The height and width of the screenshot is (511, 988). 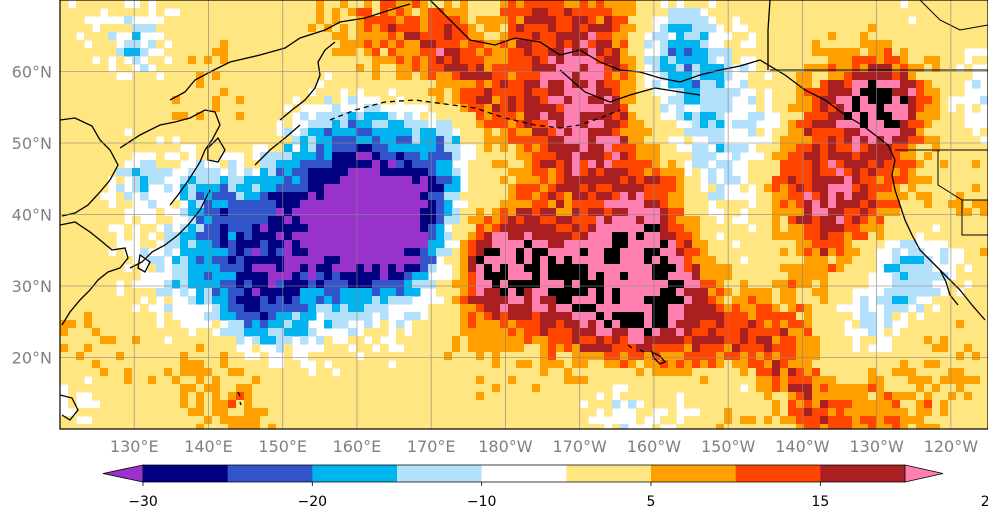 What do you see at coordinates (208, 446) in the screenshot?
I see `lon-tick-label: 140°E` at bounding box center [208, 446].